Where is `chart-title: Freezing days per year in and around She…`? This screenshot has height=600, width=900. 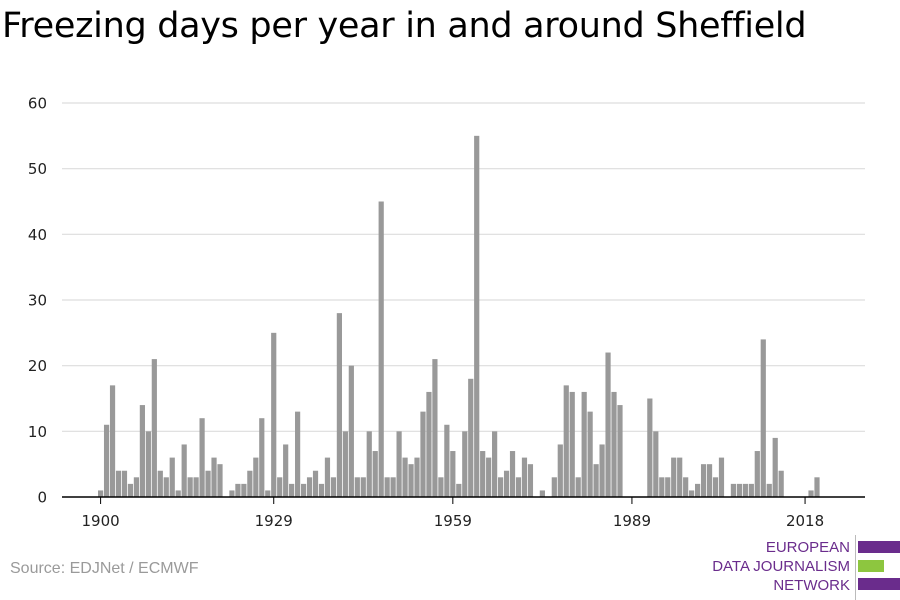 chart-title: Freezing days per year in and around She… is located at coordinates (404, 26).